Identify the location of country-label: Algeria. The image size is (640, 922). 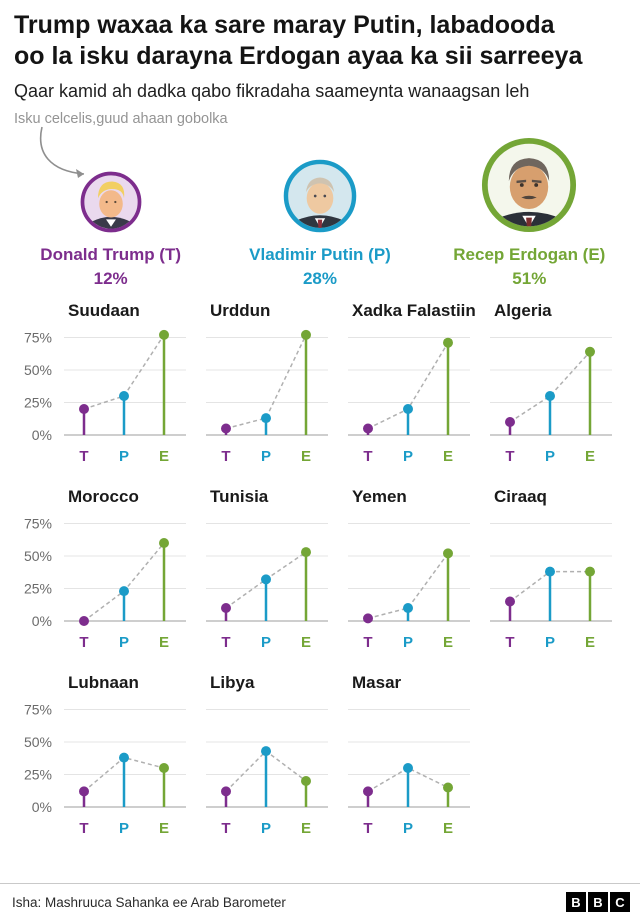
(523, 310).